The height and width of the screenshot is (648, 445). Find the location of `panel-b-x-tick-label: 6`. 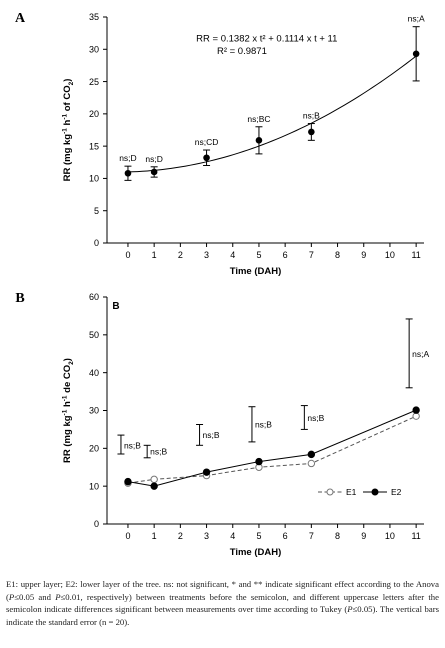

panel-b-x-tick-label: 6 is located at coordinates (285, 536).